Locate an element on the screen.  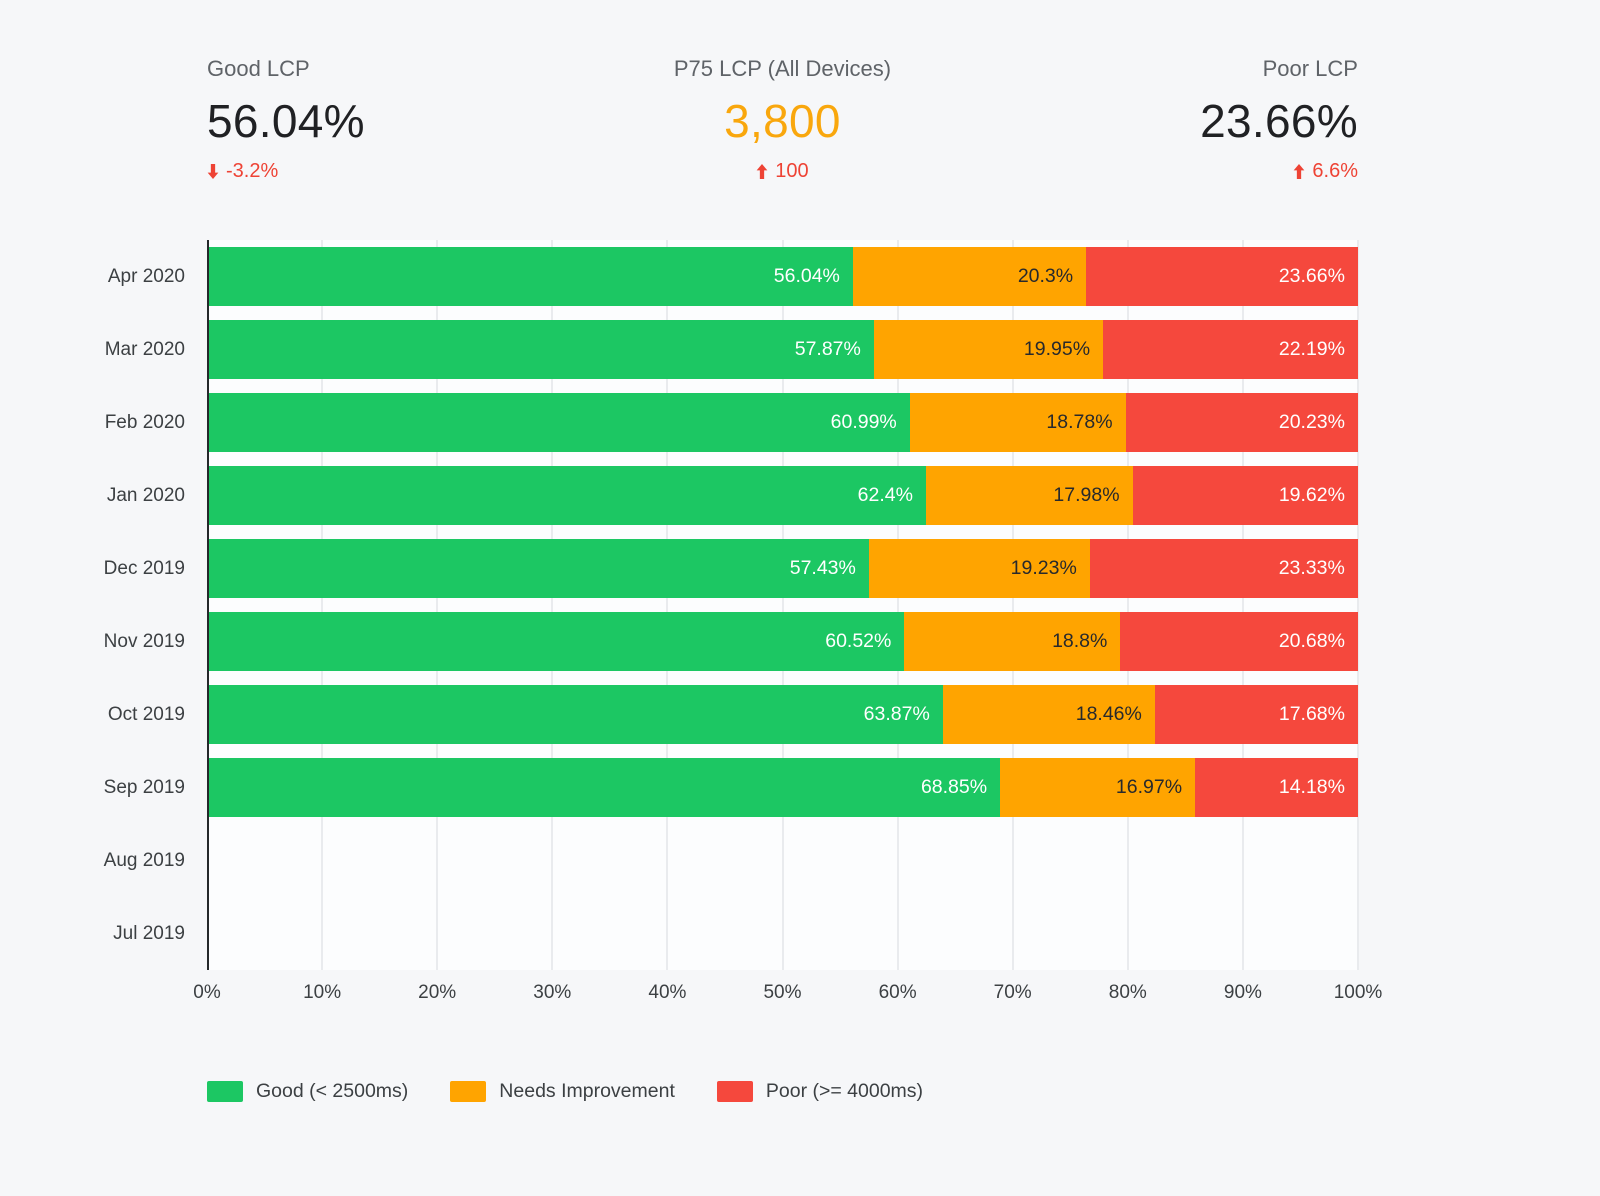
legend-item-good: Good (< 2500ms) is located at coordinates (307, 1091).